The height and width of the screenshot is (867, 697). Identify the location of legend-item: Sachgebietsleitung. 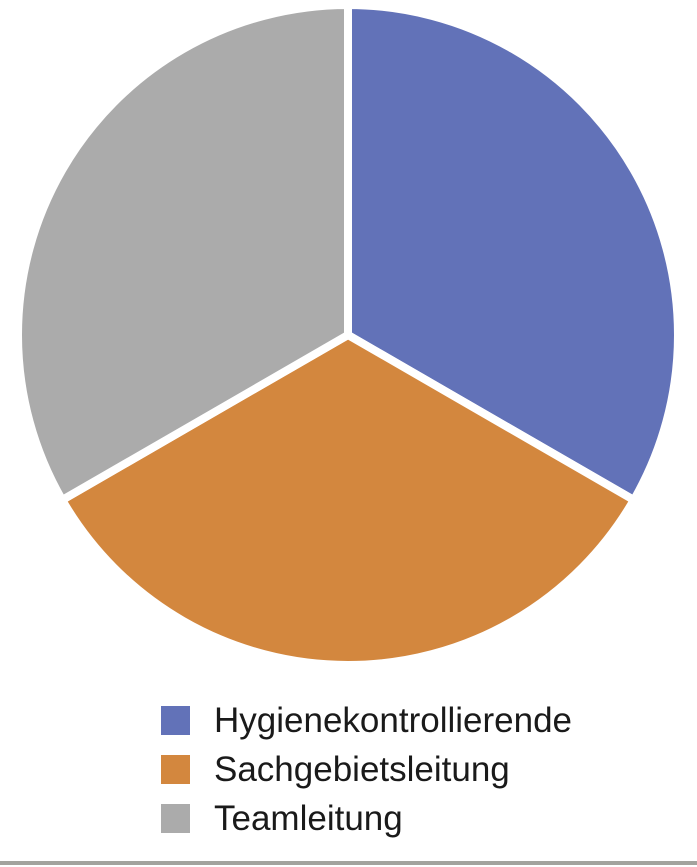
(366, 769).